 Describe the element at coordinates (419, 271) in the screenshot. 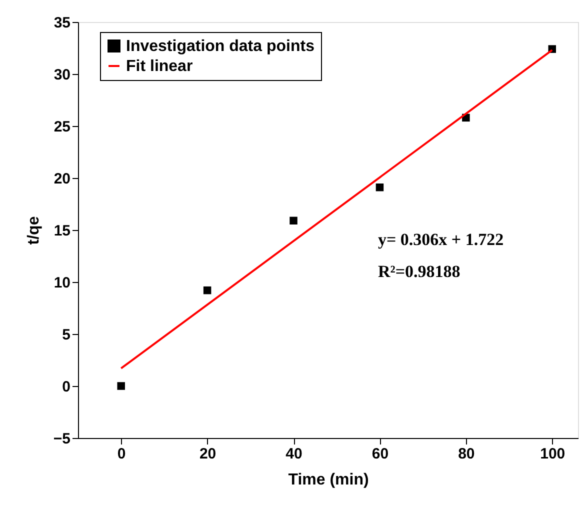

I see `annotation: R²=0.98188` at that location.